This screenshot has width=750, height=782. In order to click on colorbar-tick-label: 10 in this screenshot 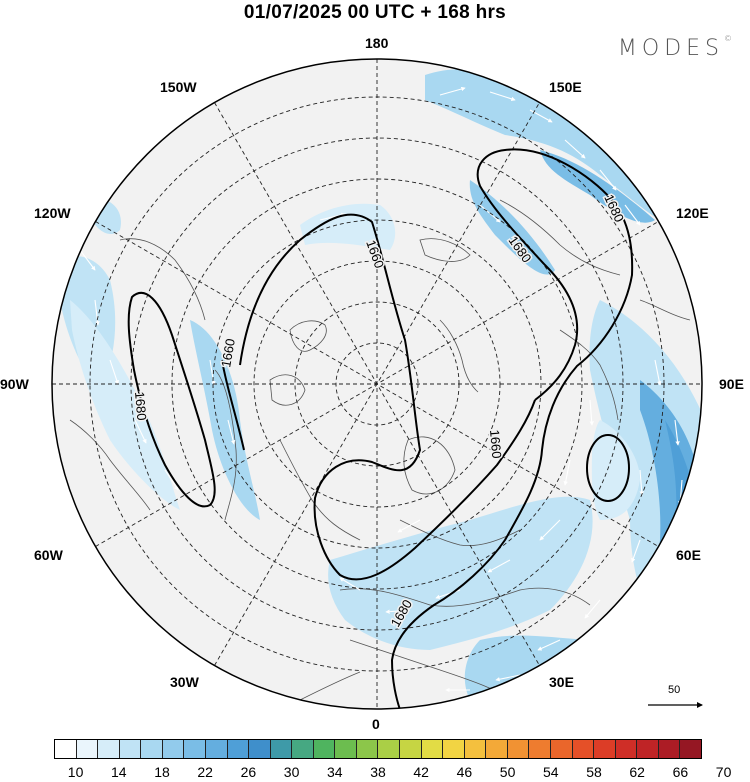, I will do `click(75, 772)`.